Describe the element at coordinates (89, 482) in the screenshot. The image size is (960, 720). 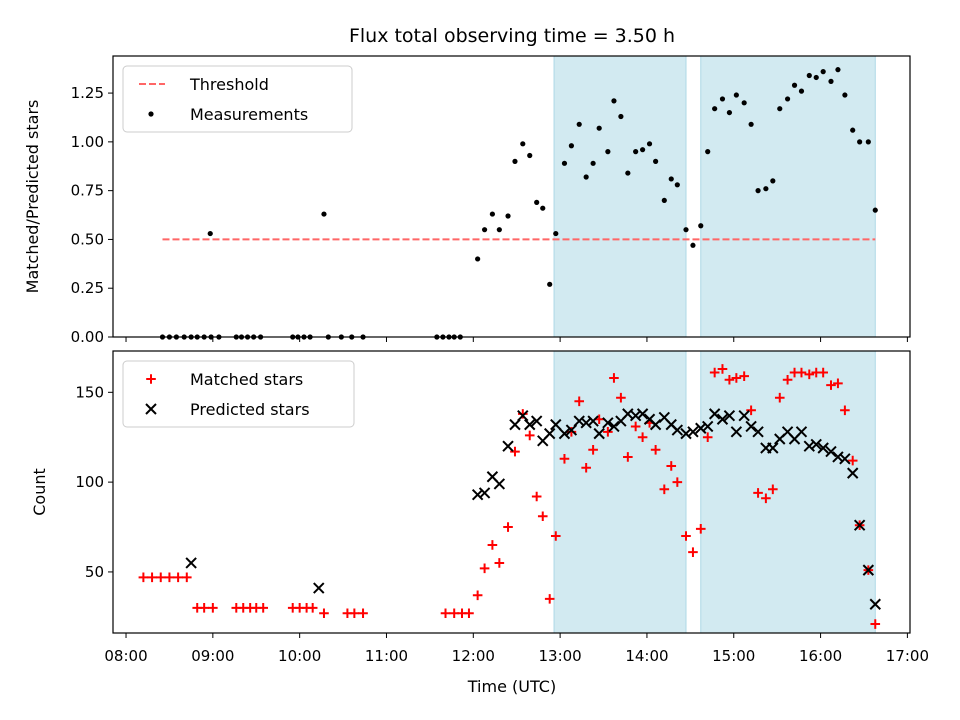
I see `y-tick-label: 100` at that location.